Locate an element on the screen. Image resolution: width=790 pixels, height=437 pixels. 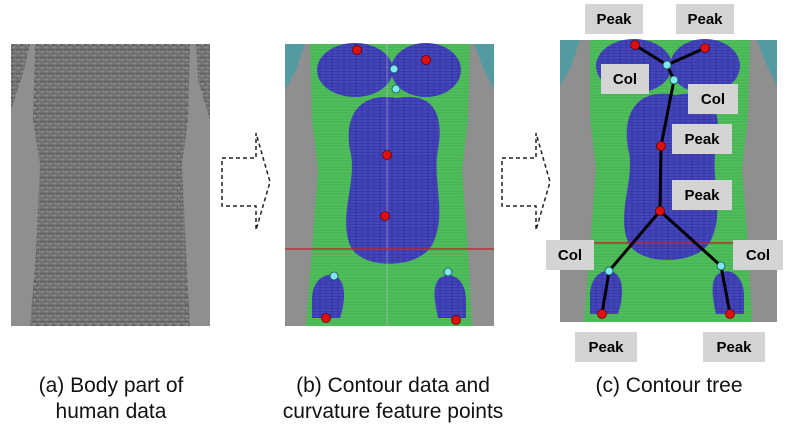
caption-panel-c: (c) Contour tree is located at coordinates (669, 385).